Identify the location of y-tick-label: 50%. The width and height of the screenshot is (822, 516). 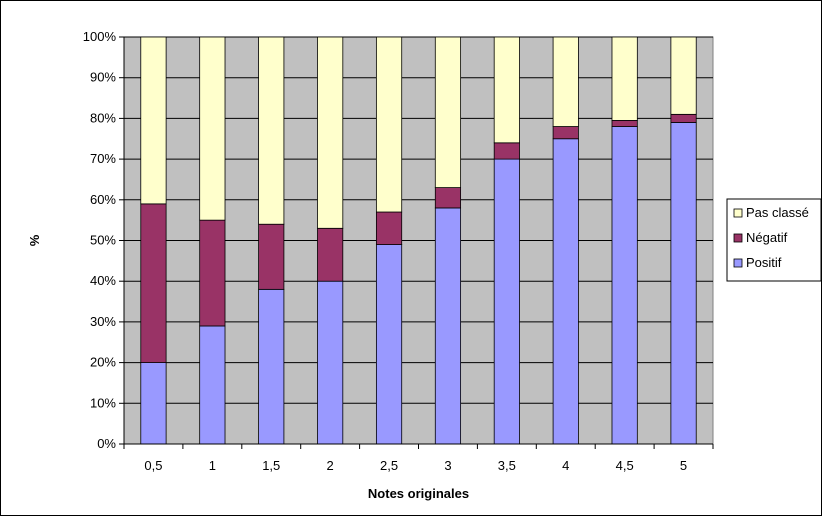
(103, 240).